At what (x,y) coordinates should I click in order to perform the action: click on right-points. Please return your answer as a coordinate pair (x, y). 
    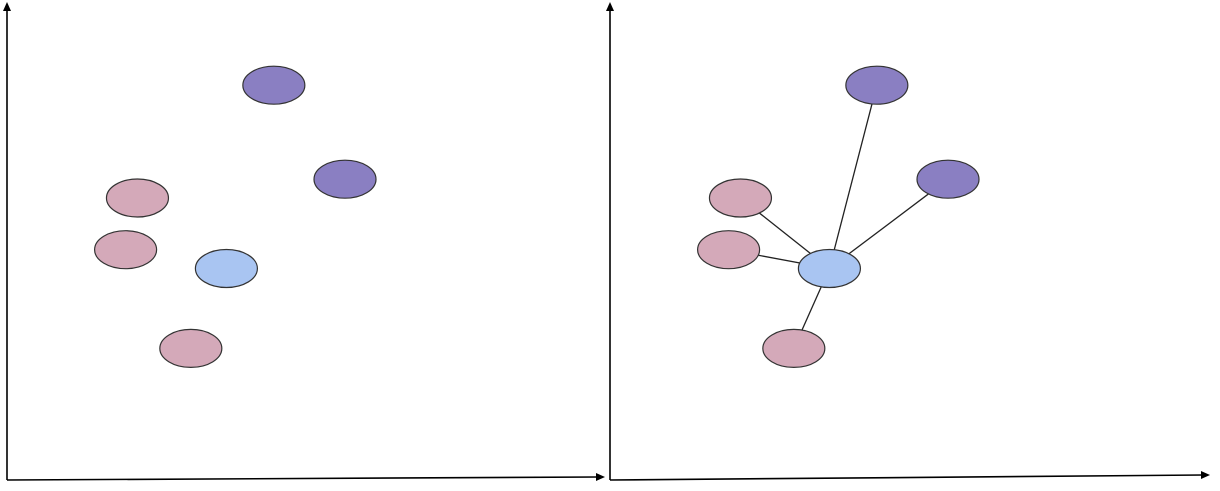
    Looking at the image, I should click on (838, 216).